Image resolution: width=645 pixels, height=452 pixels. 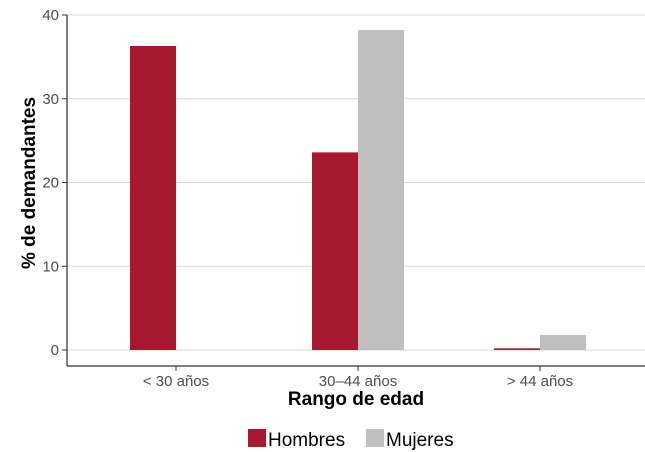 I want to click on legend-label-hombres: Hombres, so click(x=306, y=440).